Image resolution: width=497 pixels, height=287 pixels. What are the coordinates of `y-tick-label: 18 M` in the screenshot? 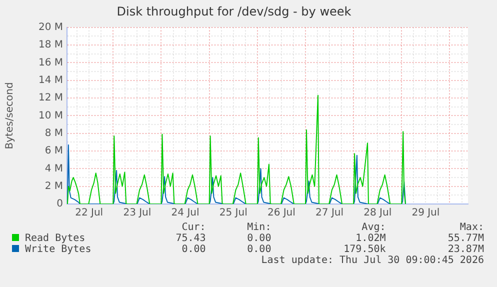 It's located at (50, 45).